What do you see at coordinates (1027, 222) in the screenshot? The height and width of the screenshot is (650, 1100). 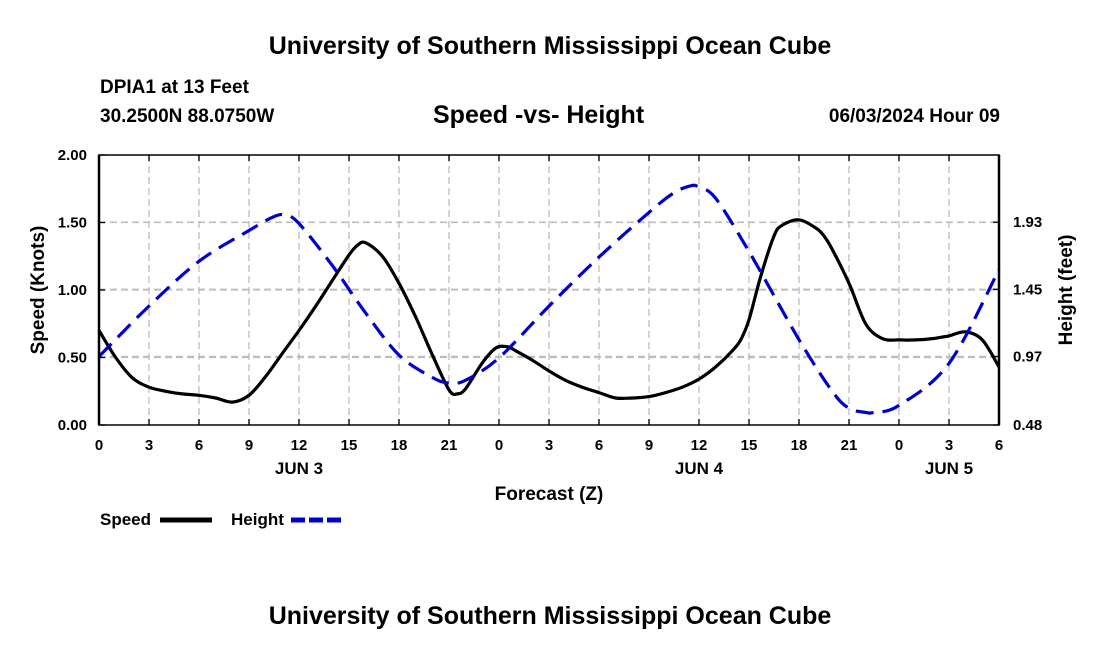 I see `y2-tick-label: 1.93` at bounding box center [1027, 222].